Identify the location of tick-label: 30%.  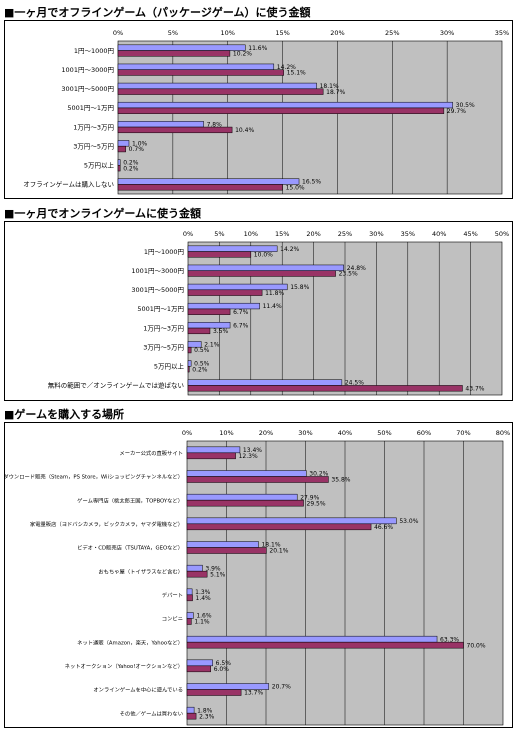
(305, 433).